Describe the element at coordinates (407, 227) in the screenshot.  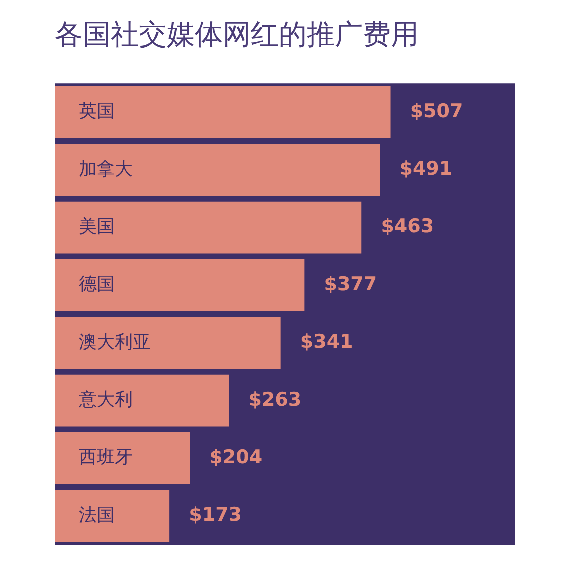
I see `data-label: $463` at that location.